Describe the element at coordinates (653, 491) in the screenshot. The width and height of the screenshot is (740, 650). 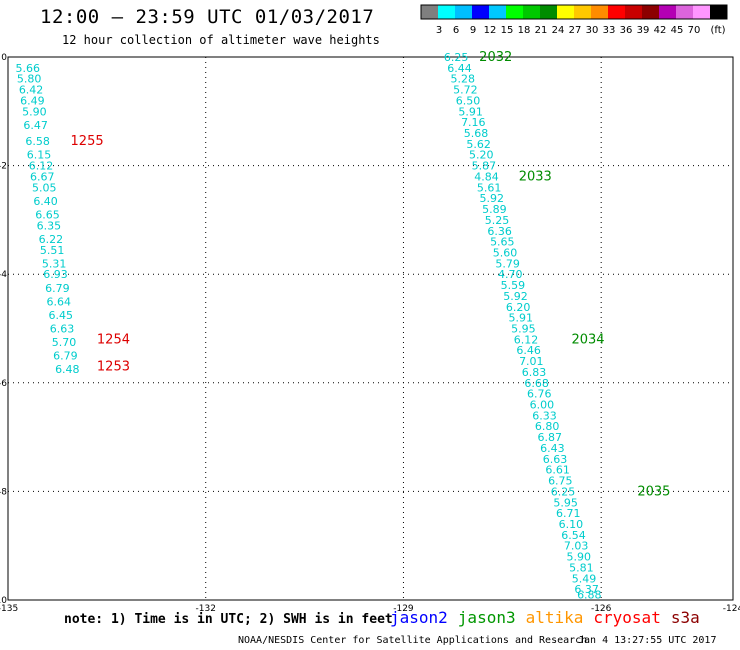
I see `pass-time-label: 2035` at that location.